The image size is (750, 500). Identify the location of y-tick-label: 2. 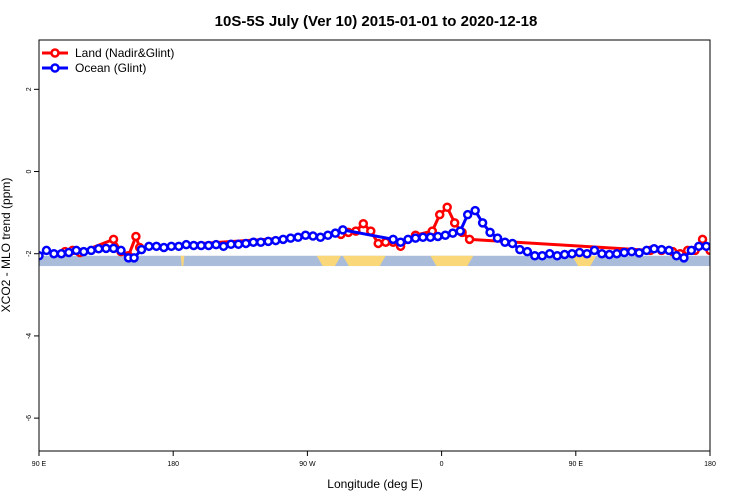
(29, 89).